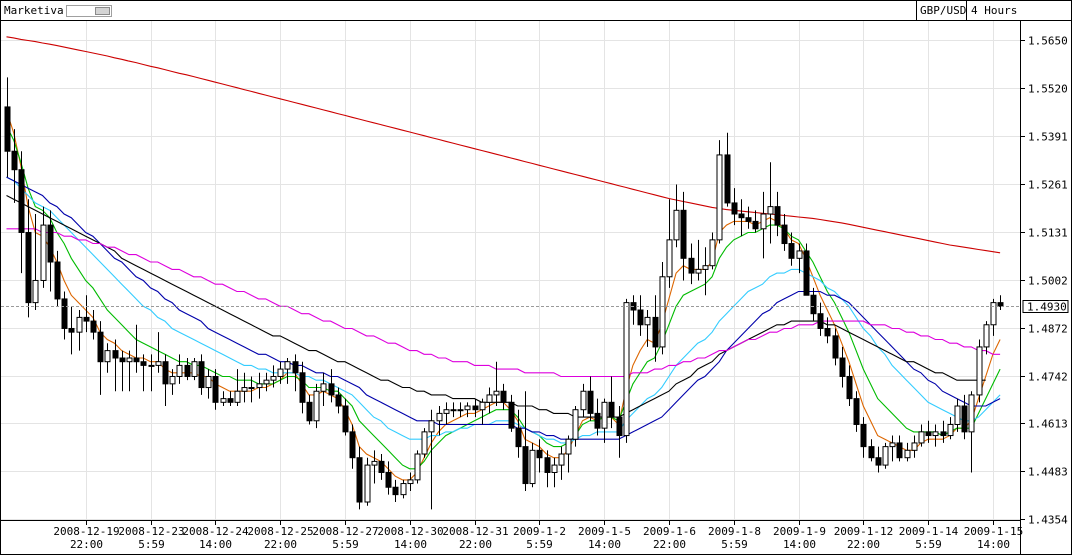 The image size is (1072, 555). What do you see at coordinates (410, 531) in the screenshot?
I see `x-tick-date: 2008-12-30` at bounding box center [410, 531].